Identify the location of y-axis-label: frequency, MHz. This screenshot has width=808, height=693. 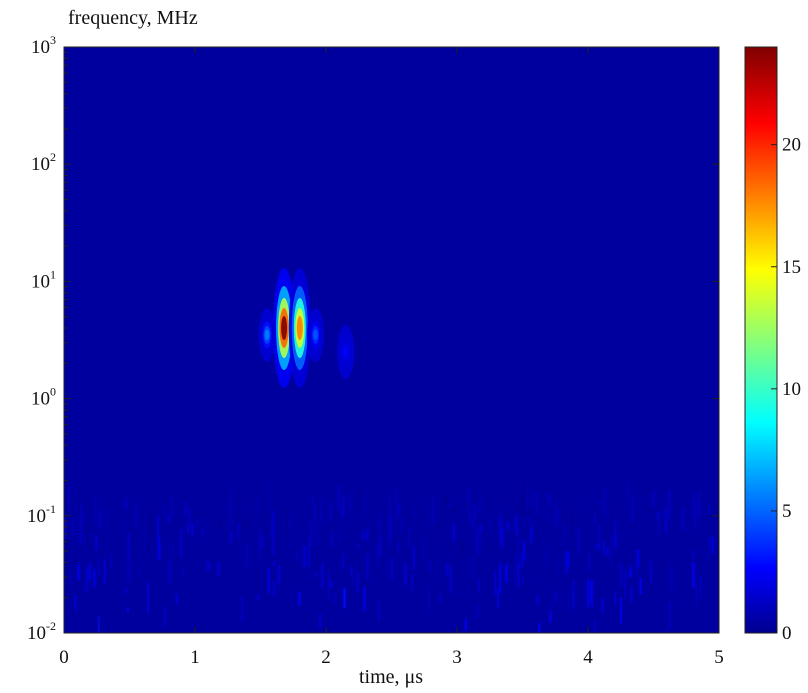
(133, 18).